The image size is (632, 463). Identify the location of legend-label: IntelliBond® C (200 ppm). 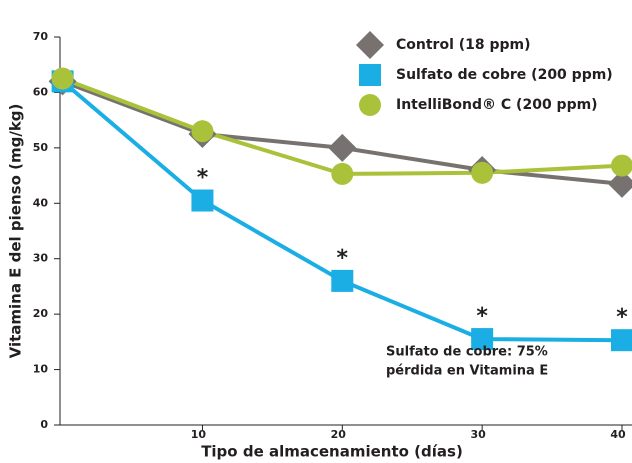
(497, 105).